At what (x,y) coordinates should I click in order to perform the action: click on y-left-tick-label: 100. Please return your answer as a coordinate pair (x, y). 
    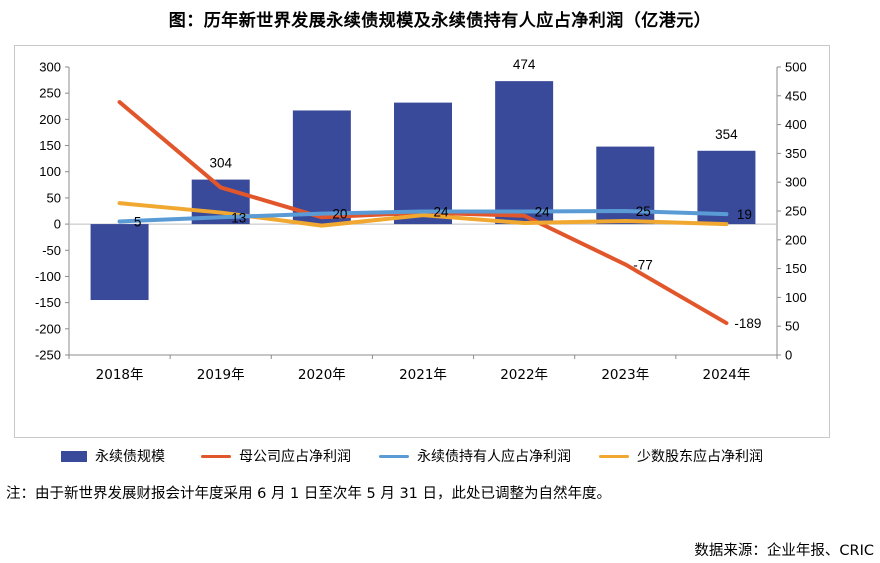
    Looking at the image, I should click on (50, 171).